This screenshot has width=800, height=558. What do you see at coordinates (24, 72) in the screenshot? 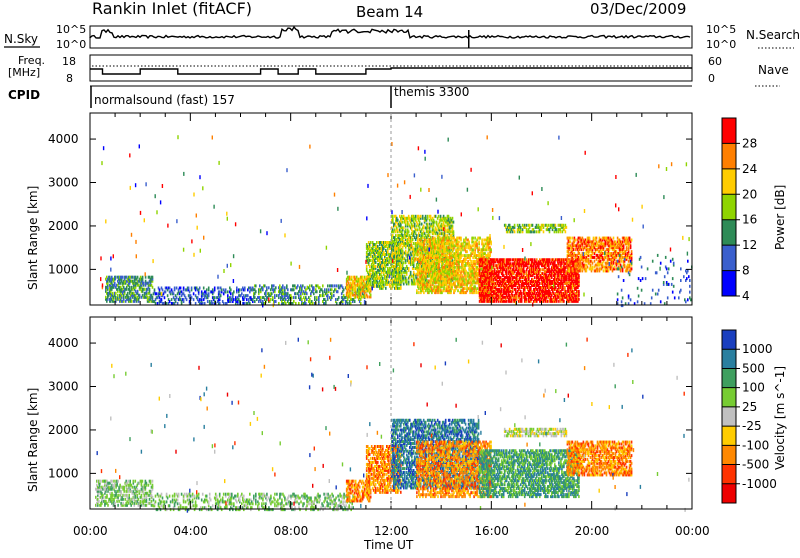
I see `freq-unit: [MHz]` at bounding box center [24, 72].